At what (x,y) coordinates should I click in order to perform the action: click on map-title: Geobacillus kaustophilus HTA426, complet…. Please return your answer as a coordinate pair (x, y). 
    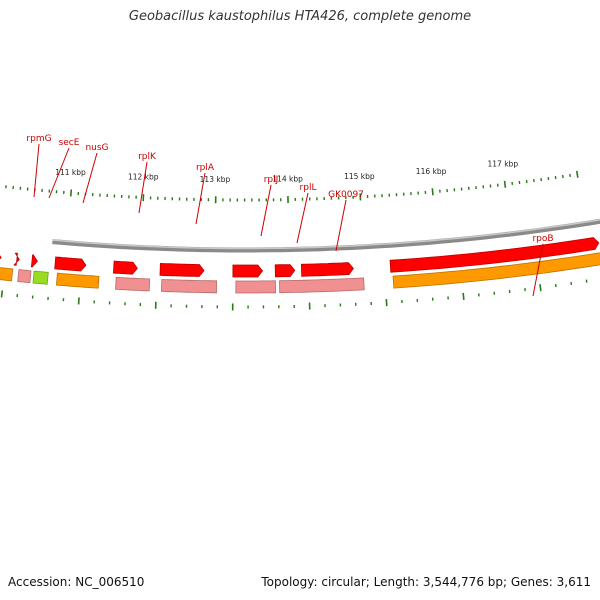
    Looking at the image, I should click on (300, 16).